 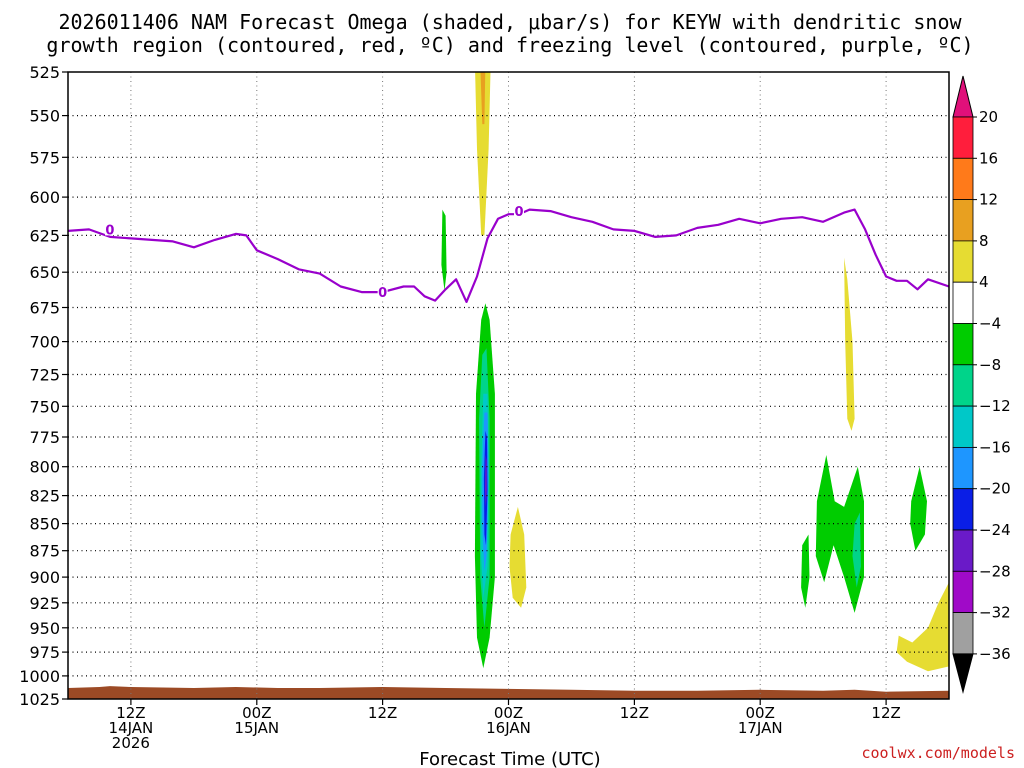 What do you see at coordinates (44, 496) in the screenshot?
I see `y-tick-label: 825` at bounding box center [44, 496].